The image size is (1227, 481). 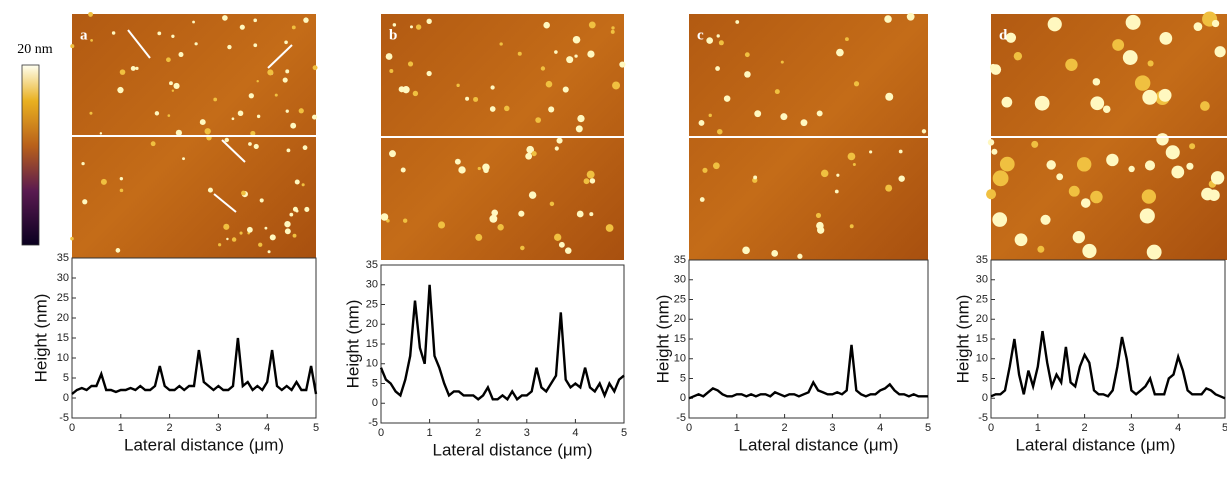 I want to click on colorbar, so click(x=30, y=155).